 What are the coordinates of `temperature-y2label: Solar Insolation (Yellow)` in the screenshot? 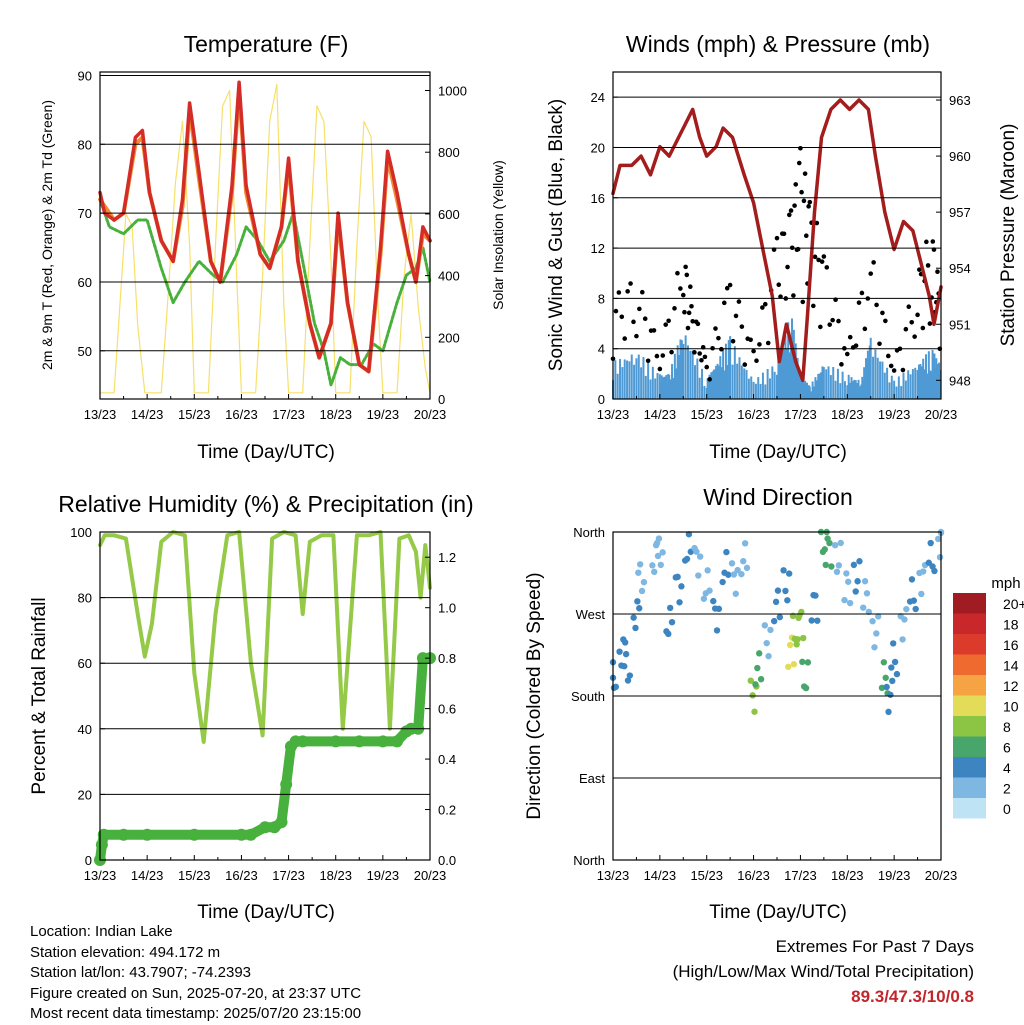 It's located at (498, 235).